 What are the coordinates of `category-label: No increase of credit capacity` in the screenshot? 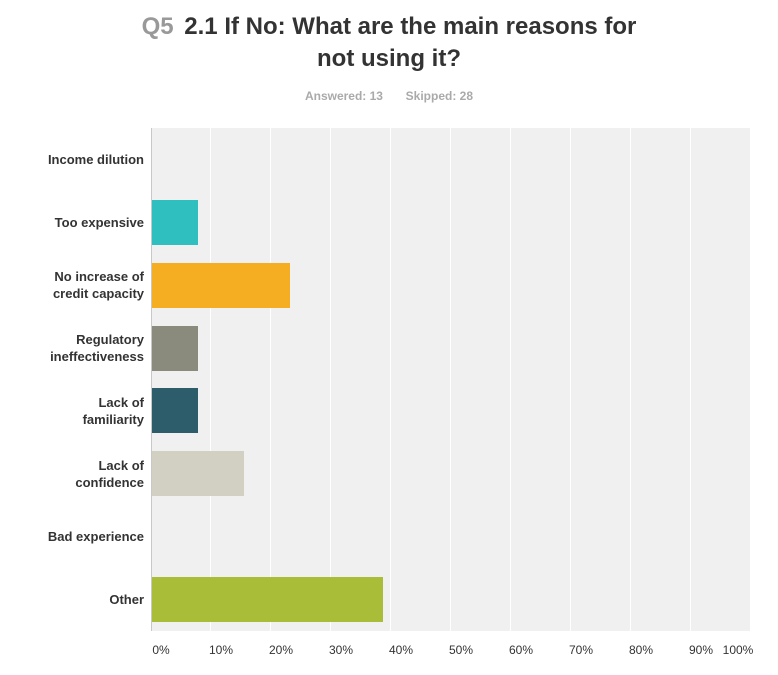 It's located at (98, 285).